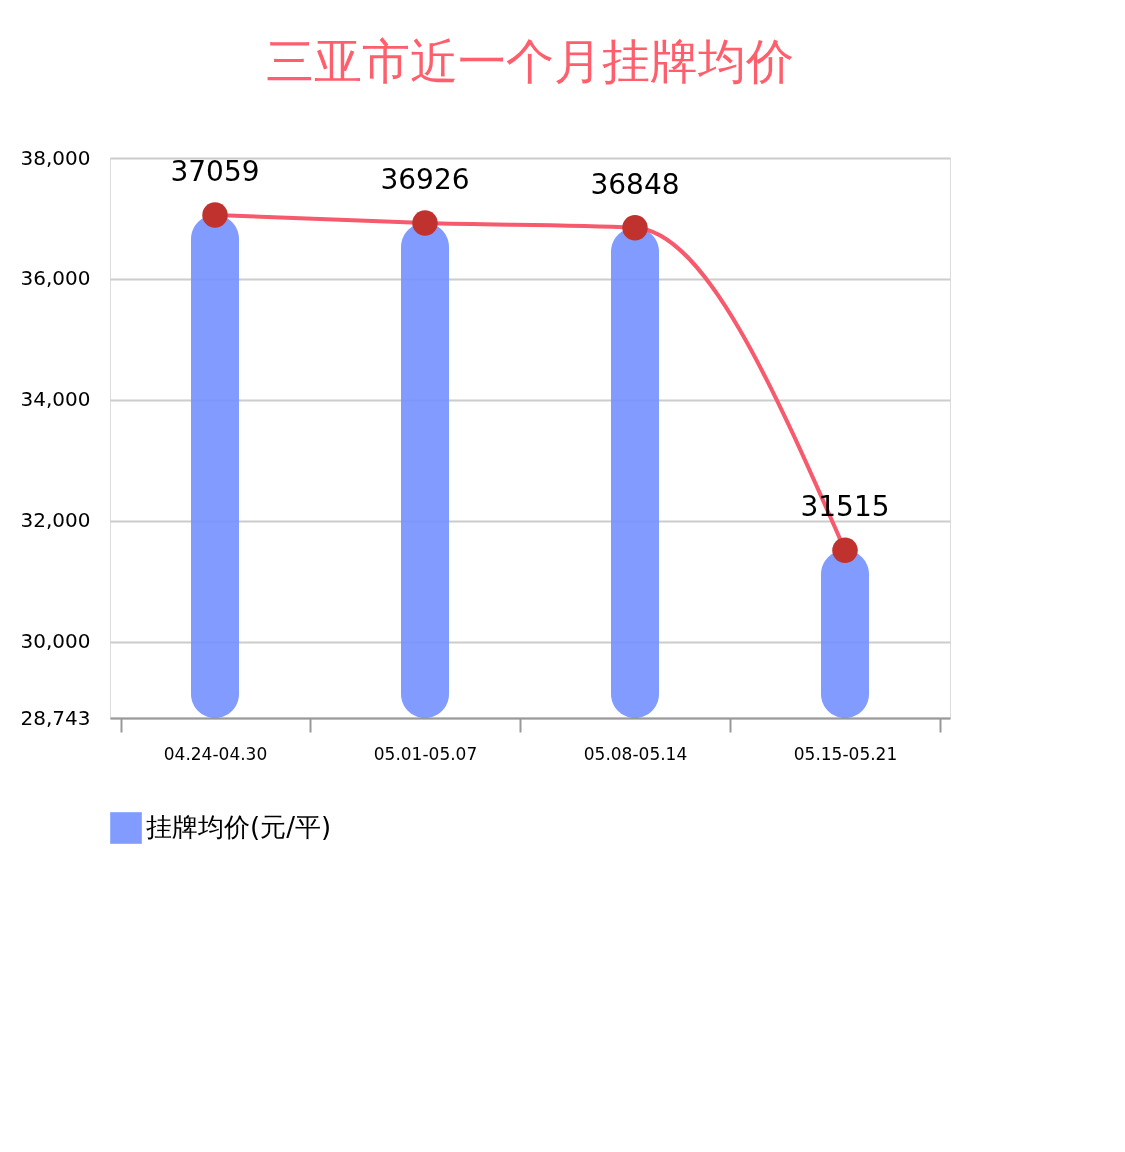  What do you see at coordinates (55, 520) in the screenshot?
I see `y-tick-label: 32,000` at bounding box center [55, 520].